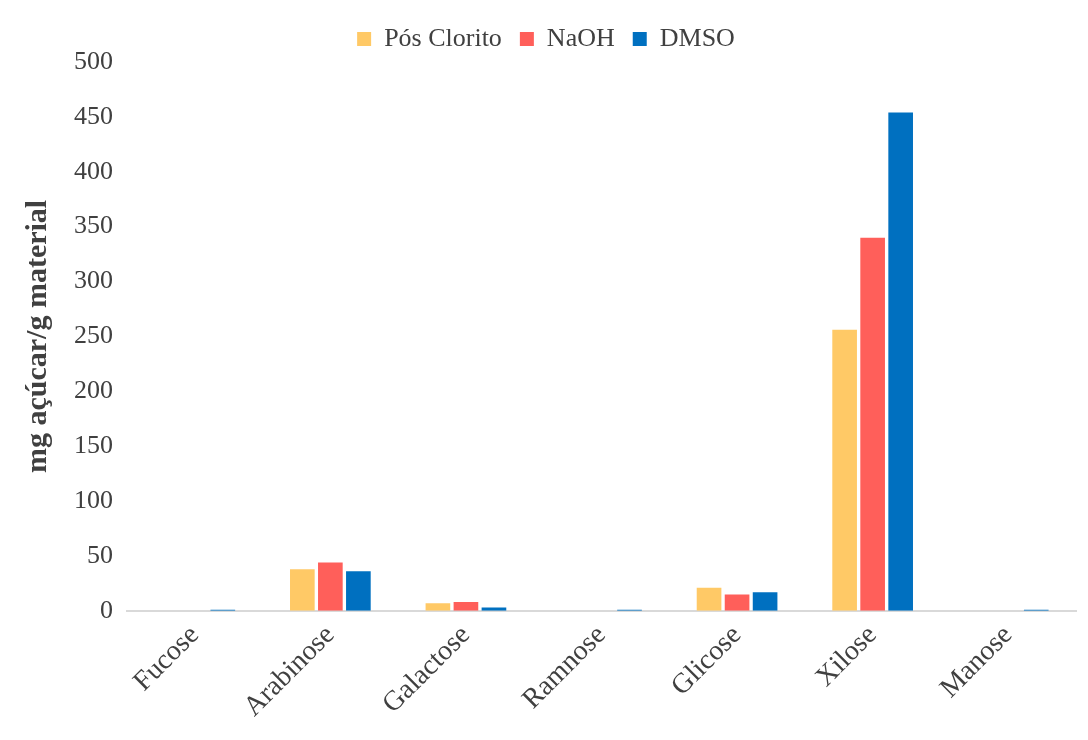  I want to click on y-tick-label: 450, so click(93, 115).